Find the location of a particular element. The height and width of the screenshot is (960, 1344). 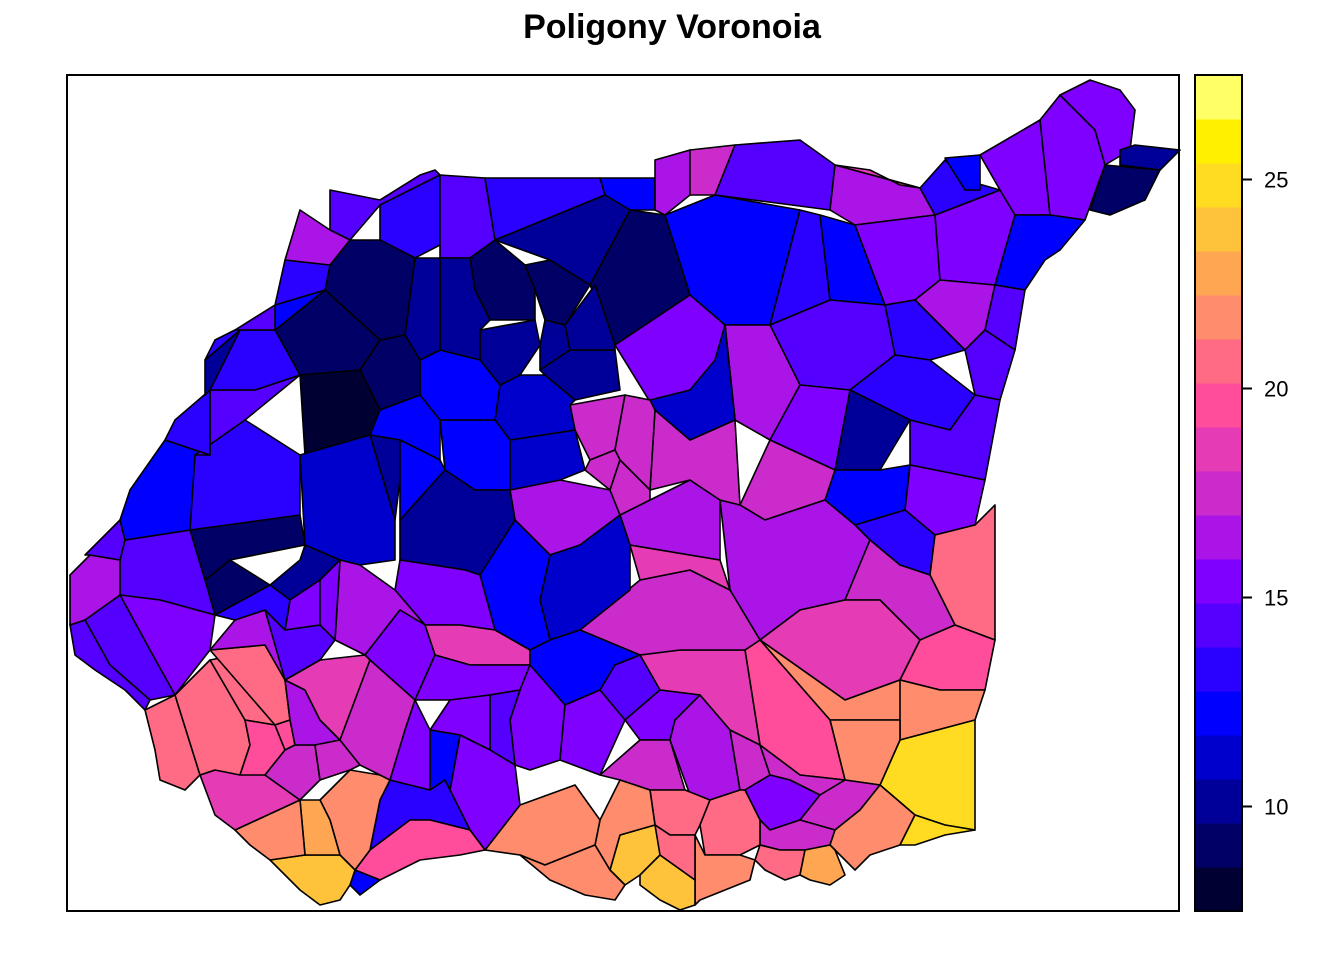

legend-tick-label: 15 is located at coordinates (1276, 598).